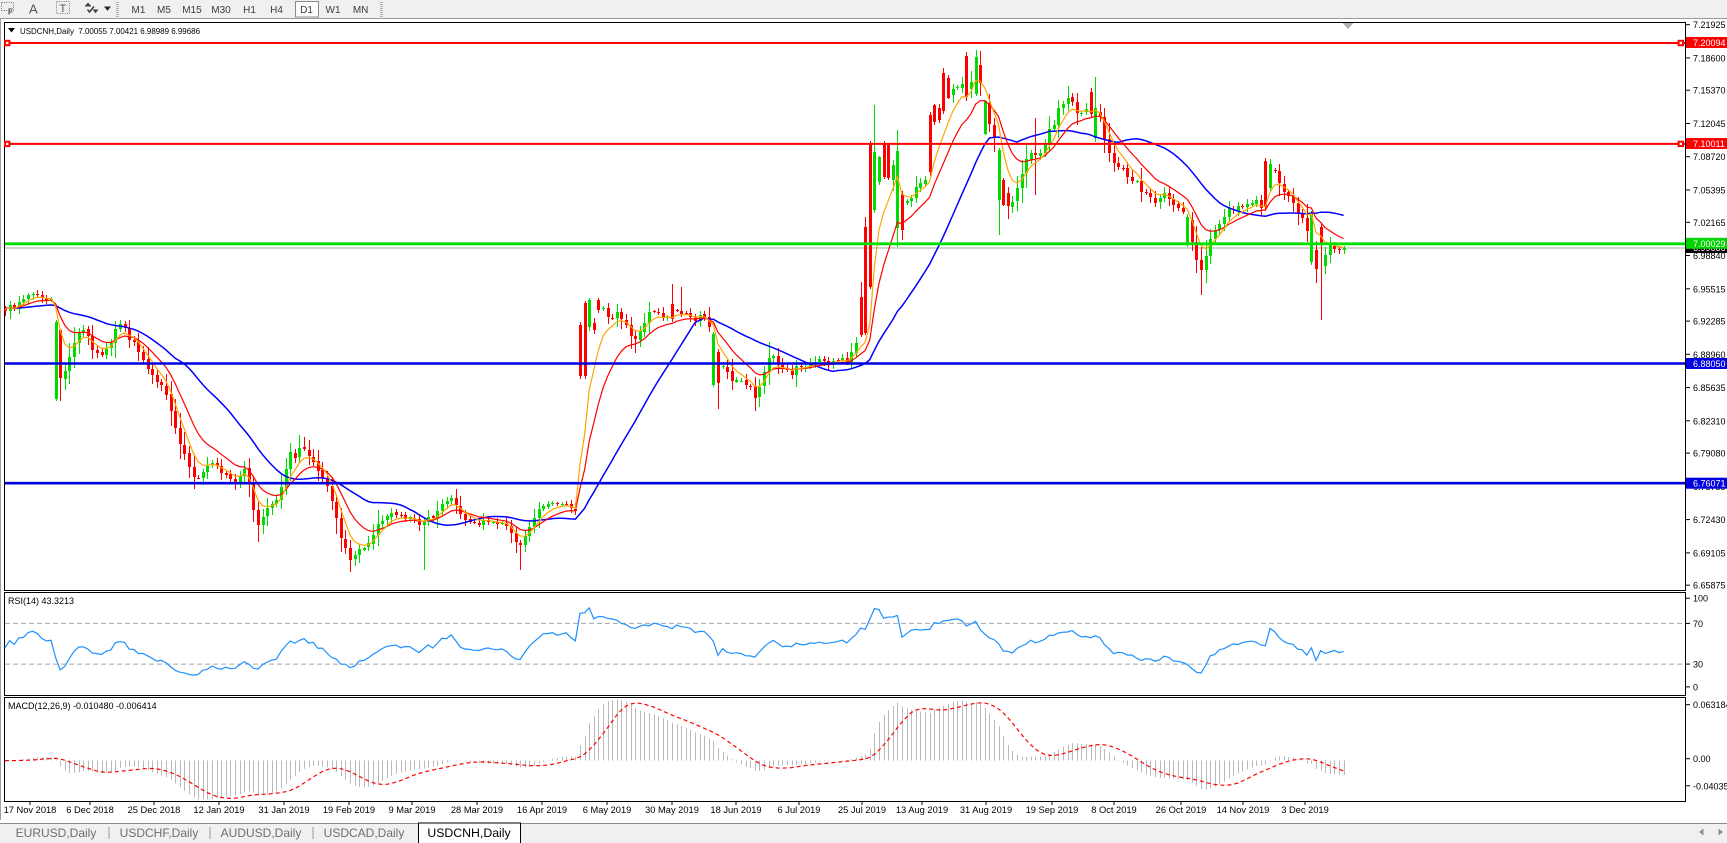  What do you see at coordinates (1181, 810) in the screenshot?
I see `svg-text: 26 Oct 2019` at bounding box center [1181, 810].